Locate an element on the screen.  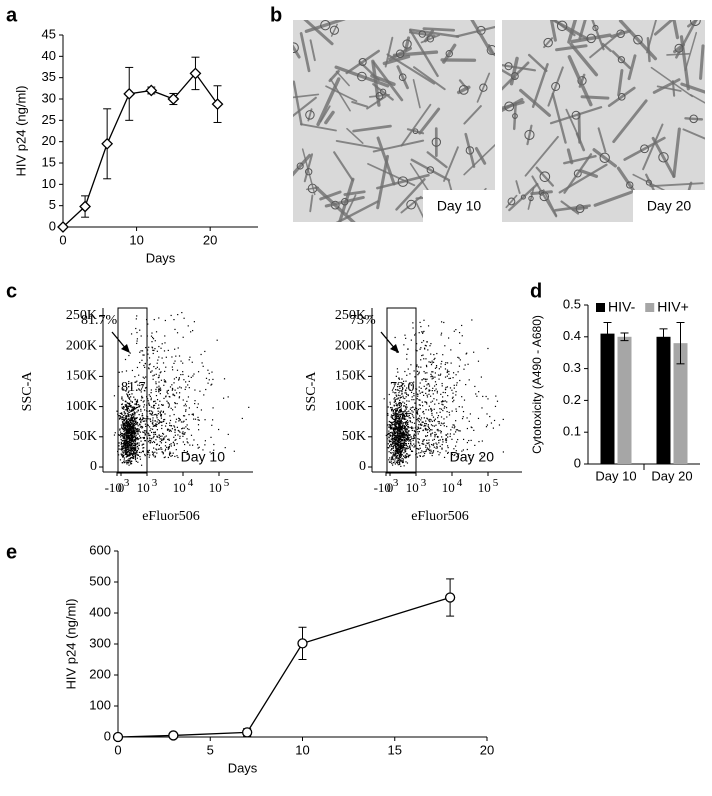
flow-y-axis-label: SSC-A is located at coordinates (27, 391).